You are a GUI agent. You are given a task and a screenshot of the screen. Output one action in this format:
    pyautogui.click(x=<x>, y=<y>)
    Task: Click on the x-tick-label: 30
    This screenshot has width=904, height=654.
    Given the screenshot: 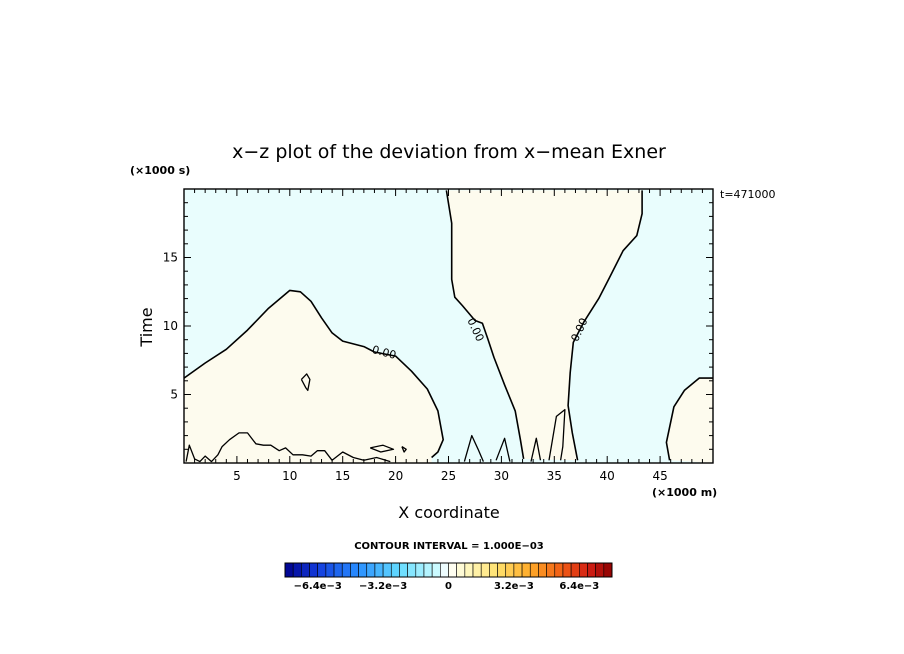 What is the action you would take?
    pyautogui.click(x=501, y=476)
    